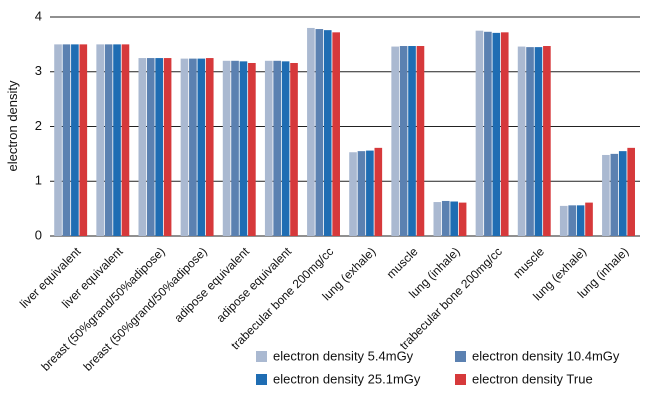  I want to click on y-tick-label: 4, so click(38, 15).